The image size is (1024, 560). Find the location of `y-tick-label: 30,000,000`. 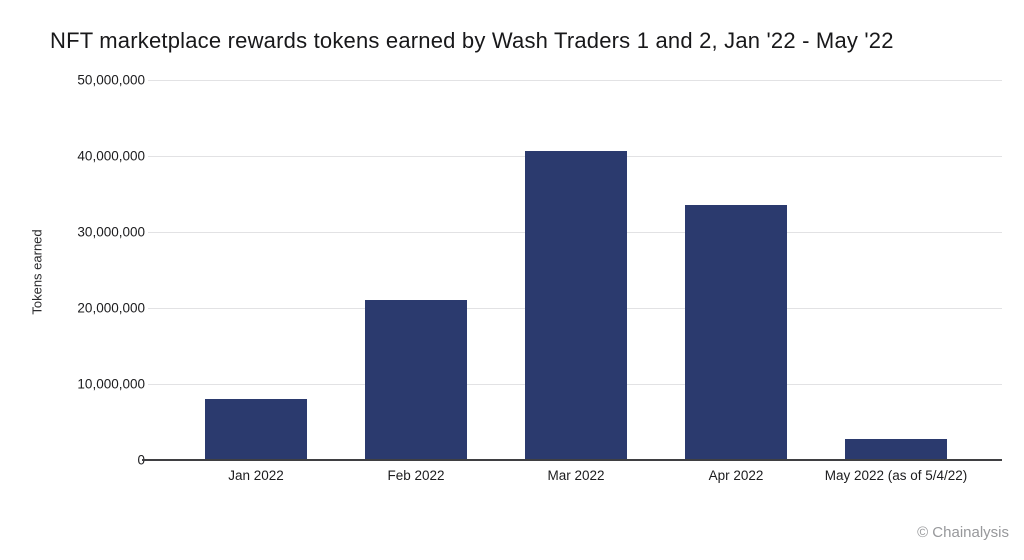

y-tick-label: 30,000,000 is located at coordinates (111, 232).